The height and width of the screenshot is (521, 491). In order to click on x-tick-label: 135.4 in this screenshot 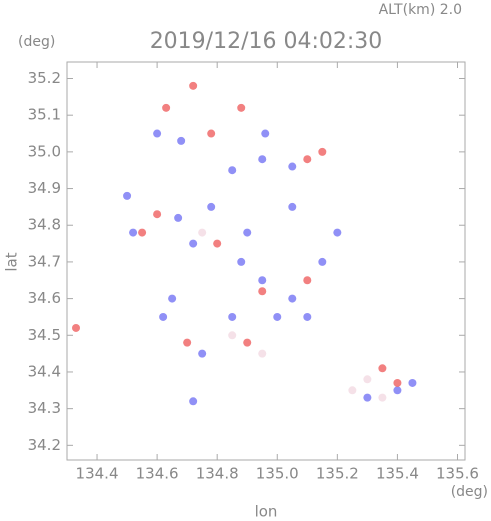, I will do `click(397, 474)`.